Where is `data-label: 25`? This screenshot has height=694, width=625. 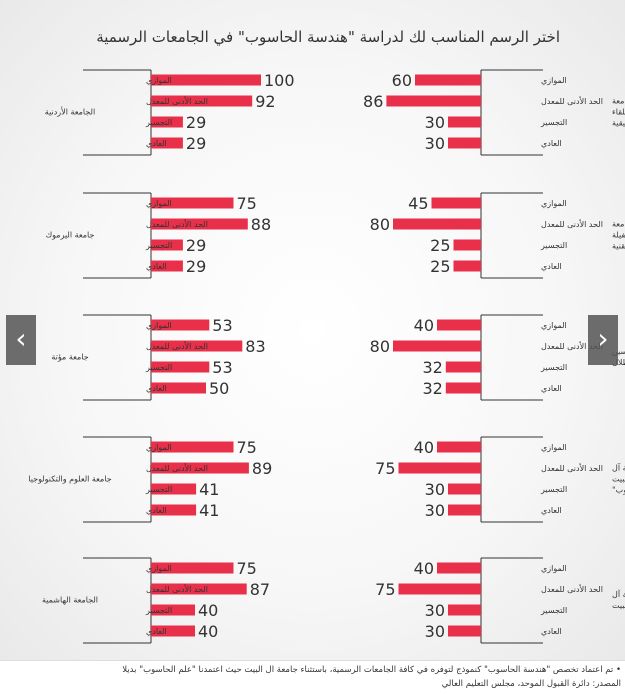 data-label: 25 is located at coordinates (440, 245).